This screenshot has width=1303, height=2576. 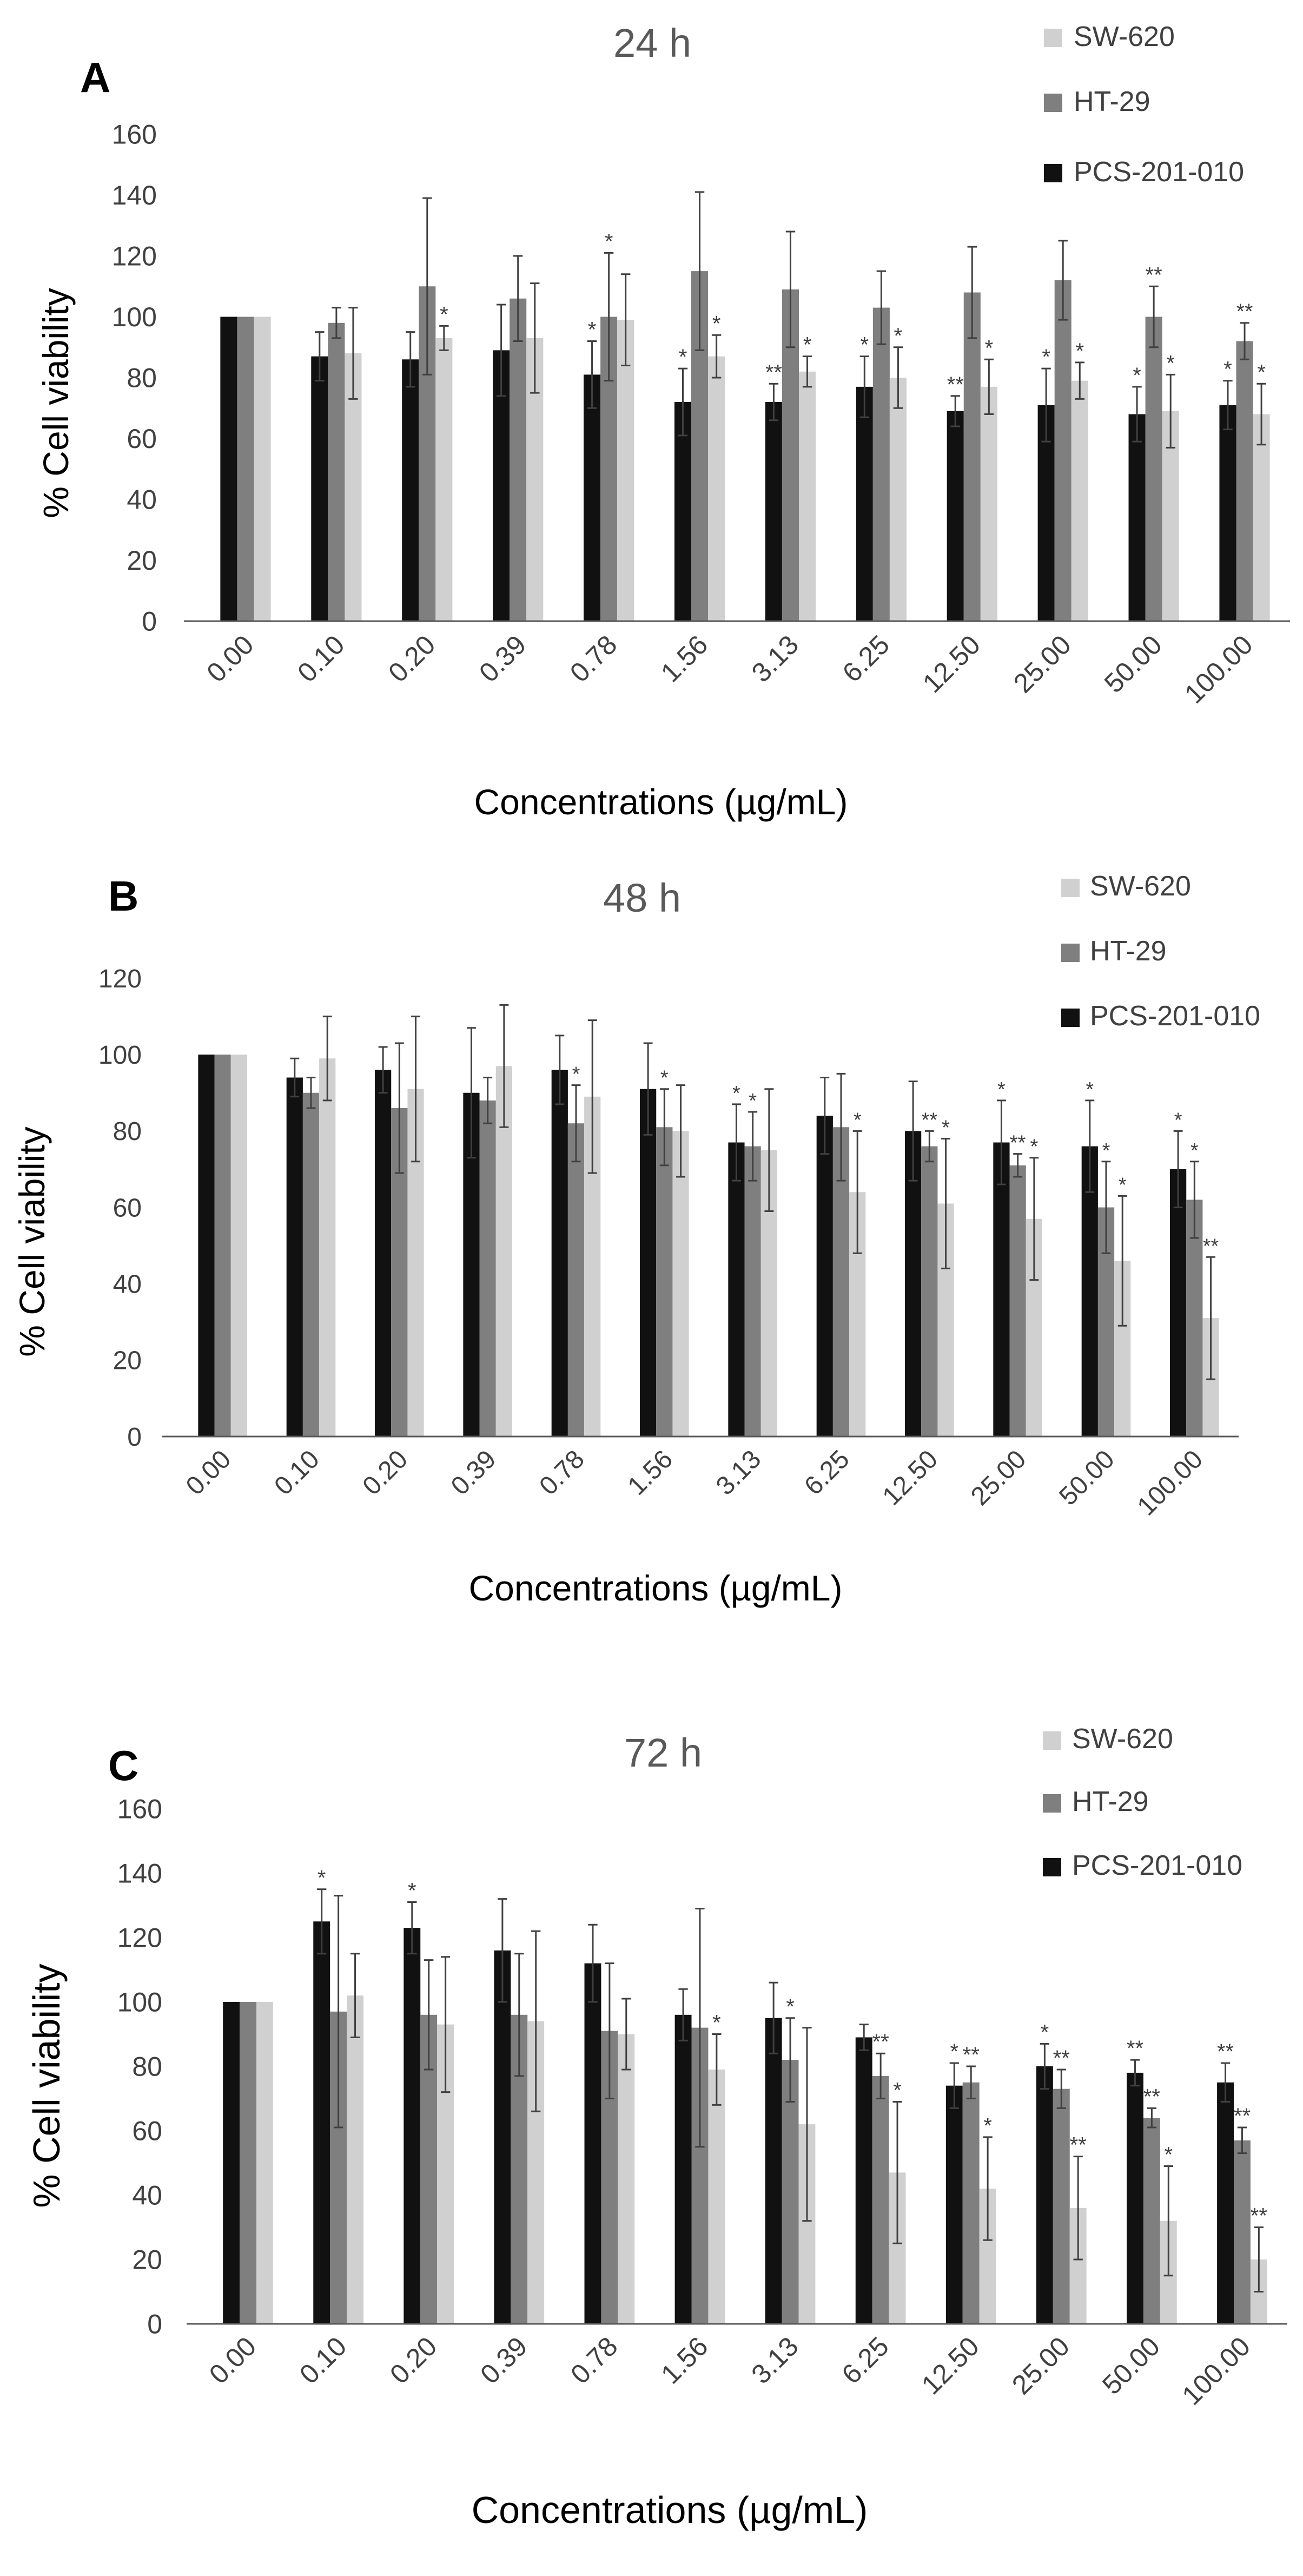 I want to click on panel-b-letter: B, so click(x=123, y=896).